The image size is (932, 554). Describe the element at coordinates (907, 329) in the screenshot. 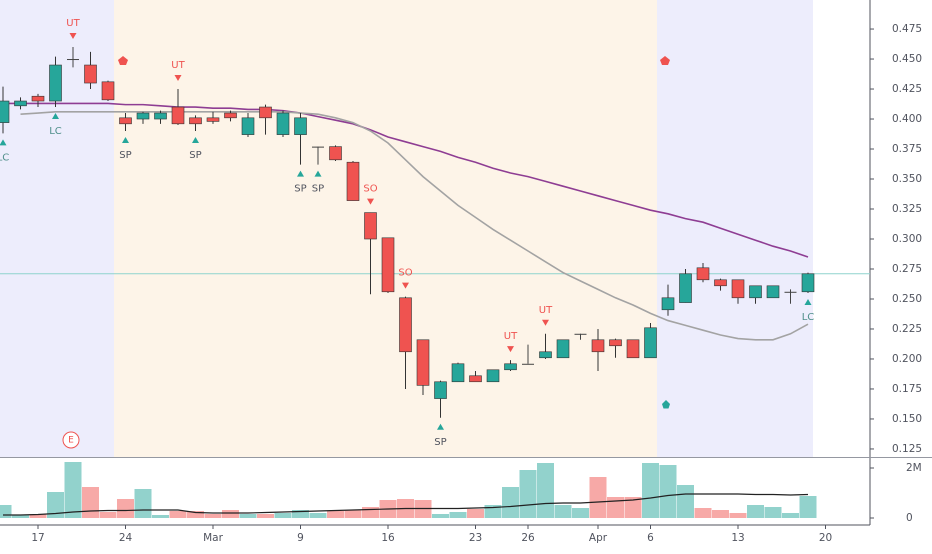

I see `y-tick-label: 0.225` at that location.